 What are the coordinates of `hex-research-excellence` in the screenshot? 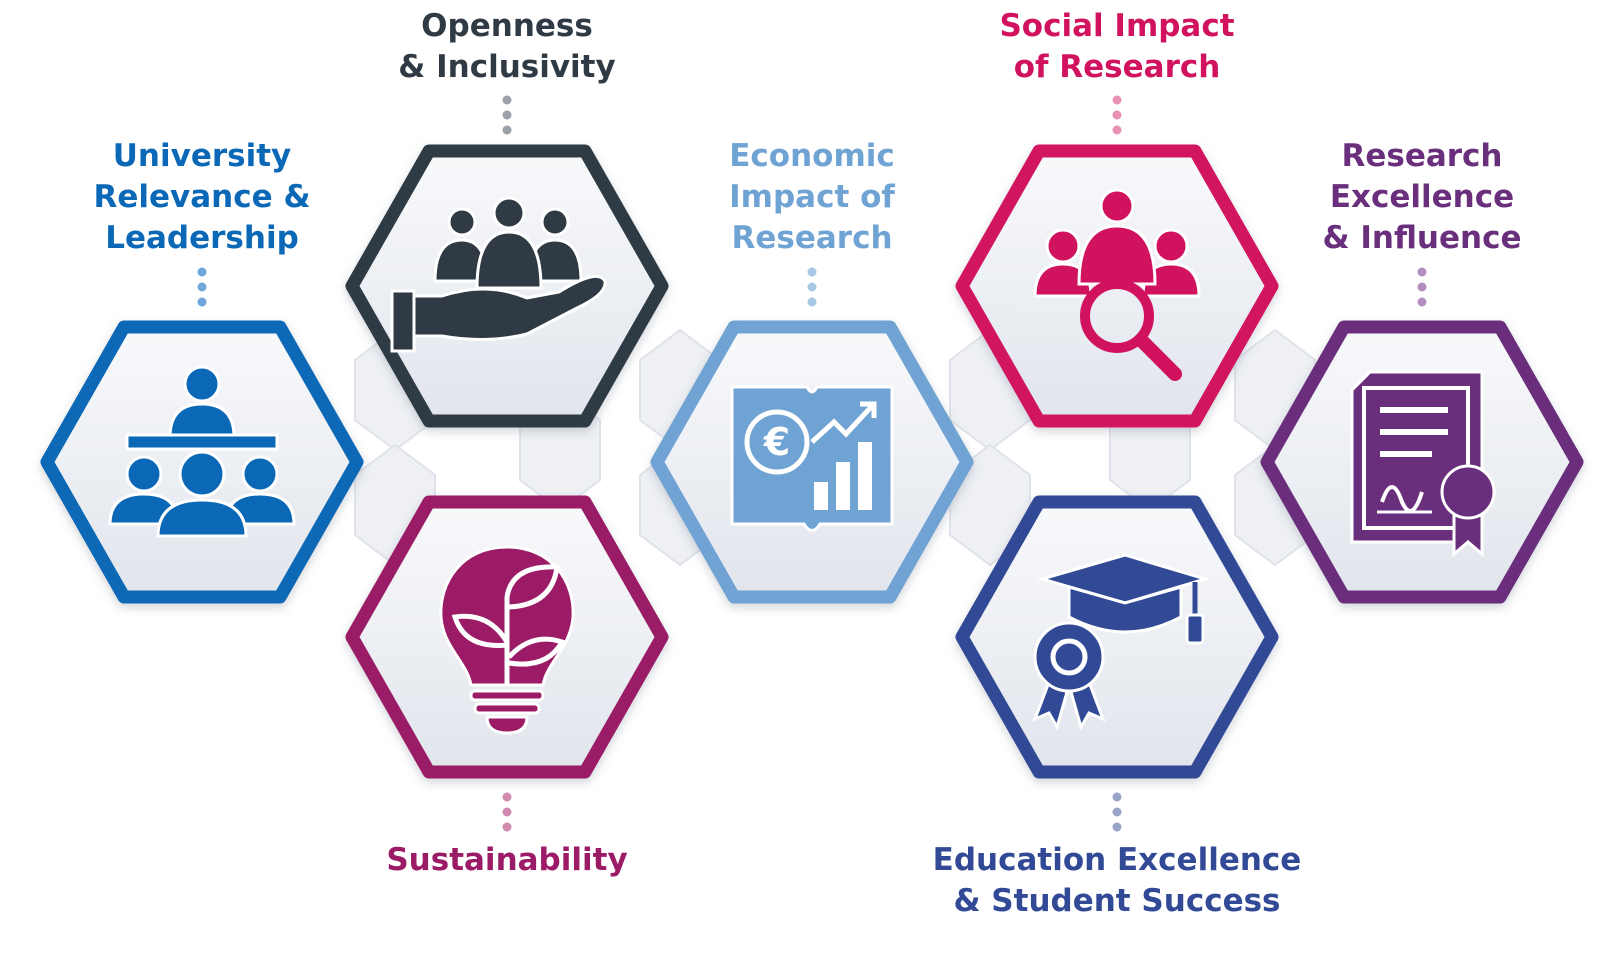 It's located at (1422, 462).